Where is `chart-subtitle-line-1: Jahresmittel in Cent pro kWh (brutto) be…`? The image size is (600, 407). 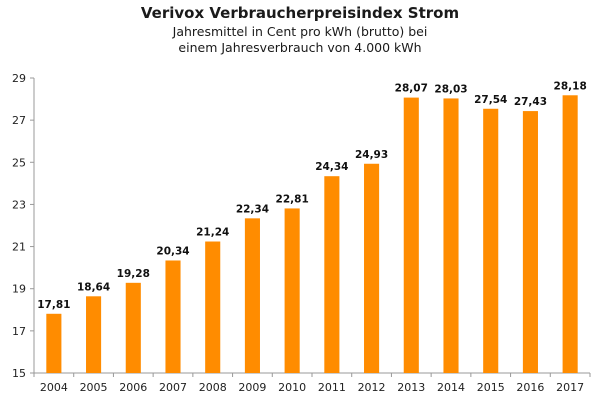 chart-subtitle-line-1: Jahresmittel in Cent pro kWh (brutto) be… is located at coordinates (300, 31).